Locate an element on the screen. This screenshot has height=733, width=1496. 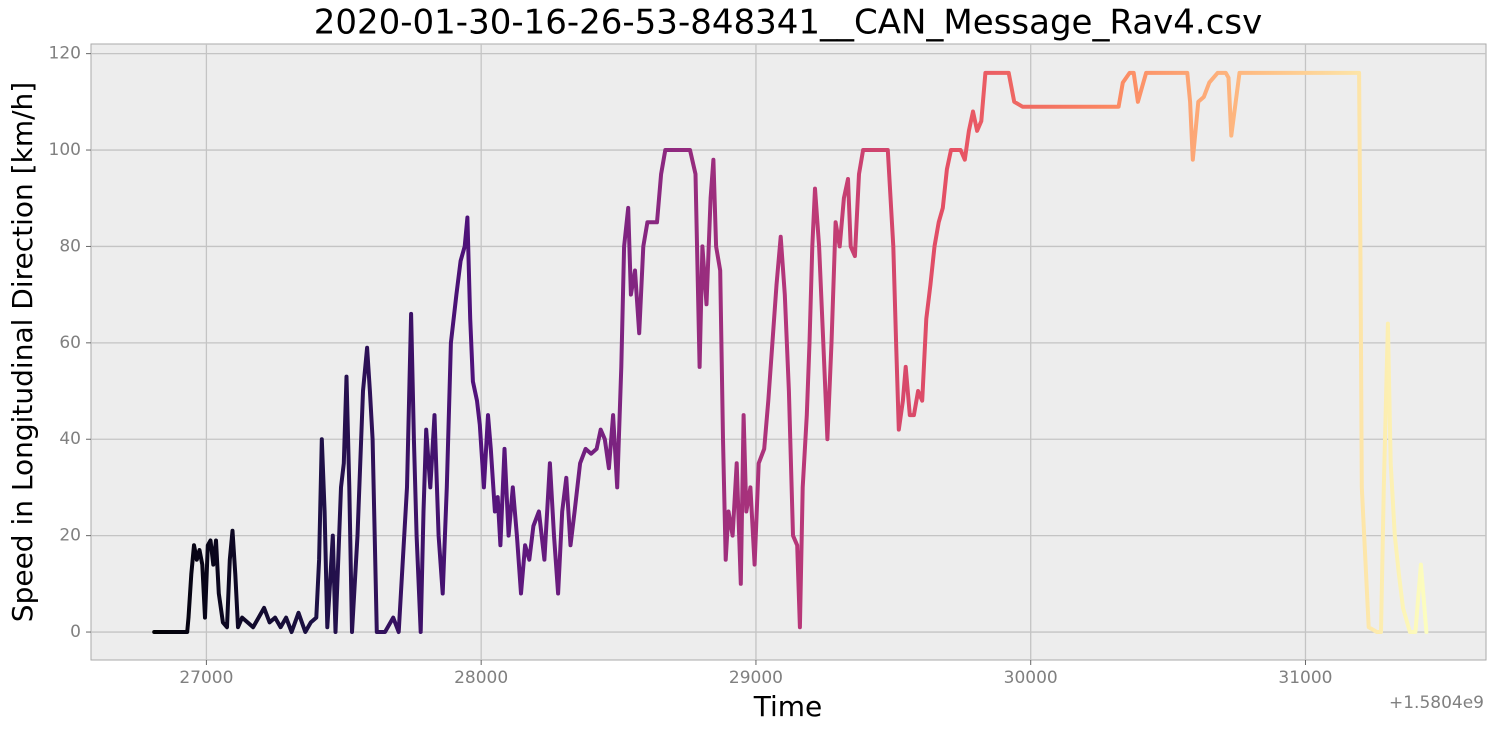
y-tick-label: 60 is located at coordinates (70, 343).